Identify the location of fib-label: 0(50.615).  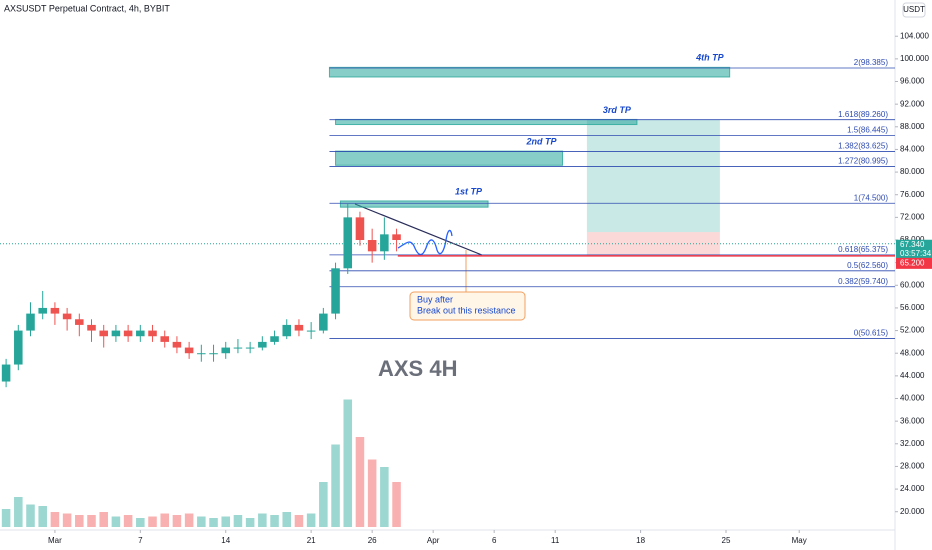
(871, 333).